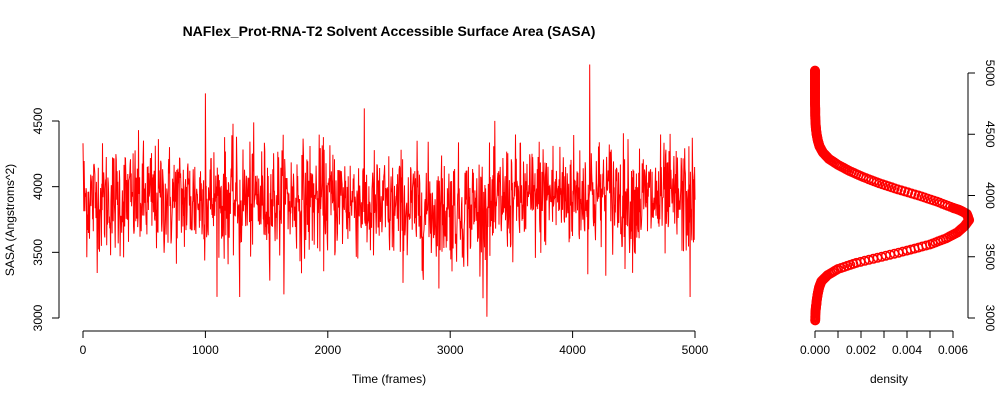  What do you see at coordinates (327, 350) in the screenshot?
I see `x-tick-label: 2000` at bounding box center [327, 350].